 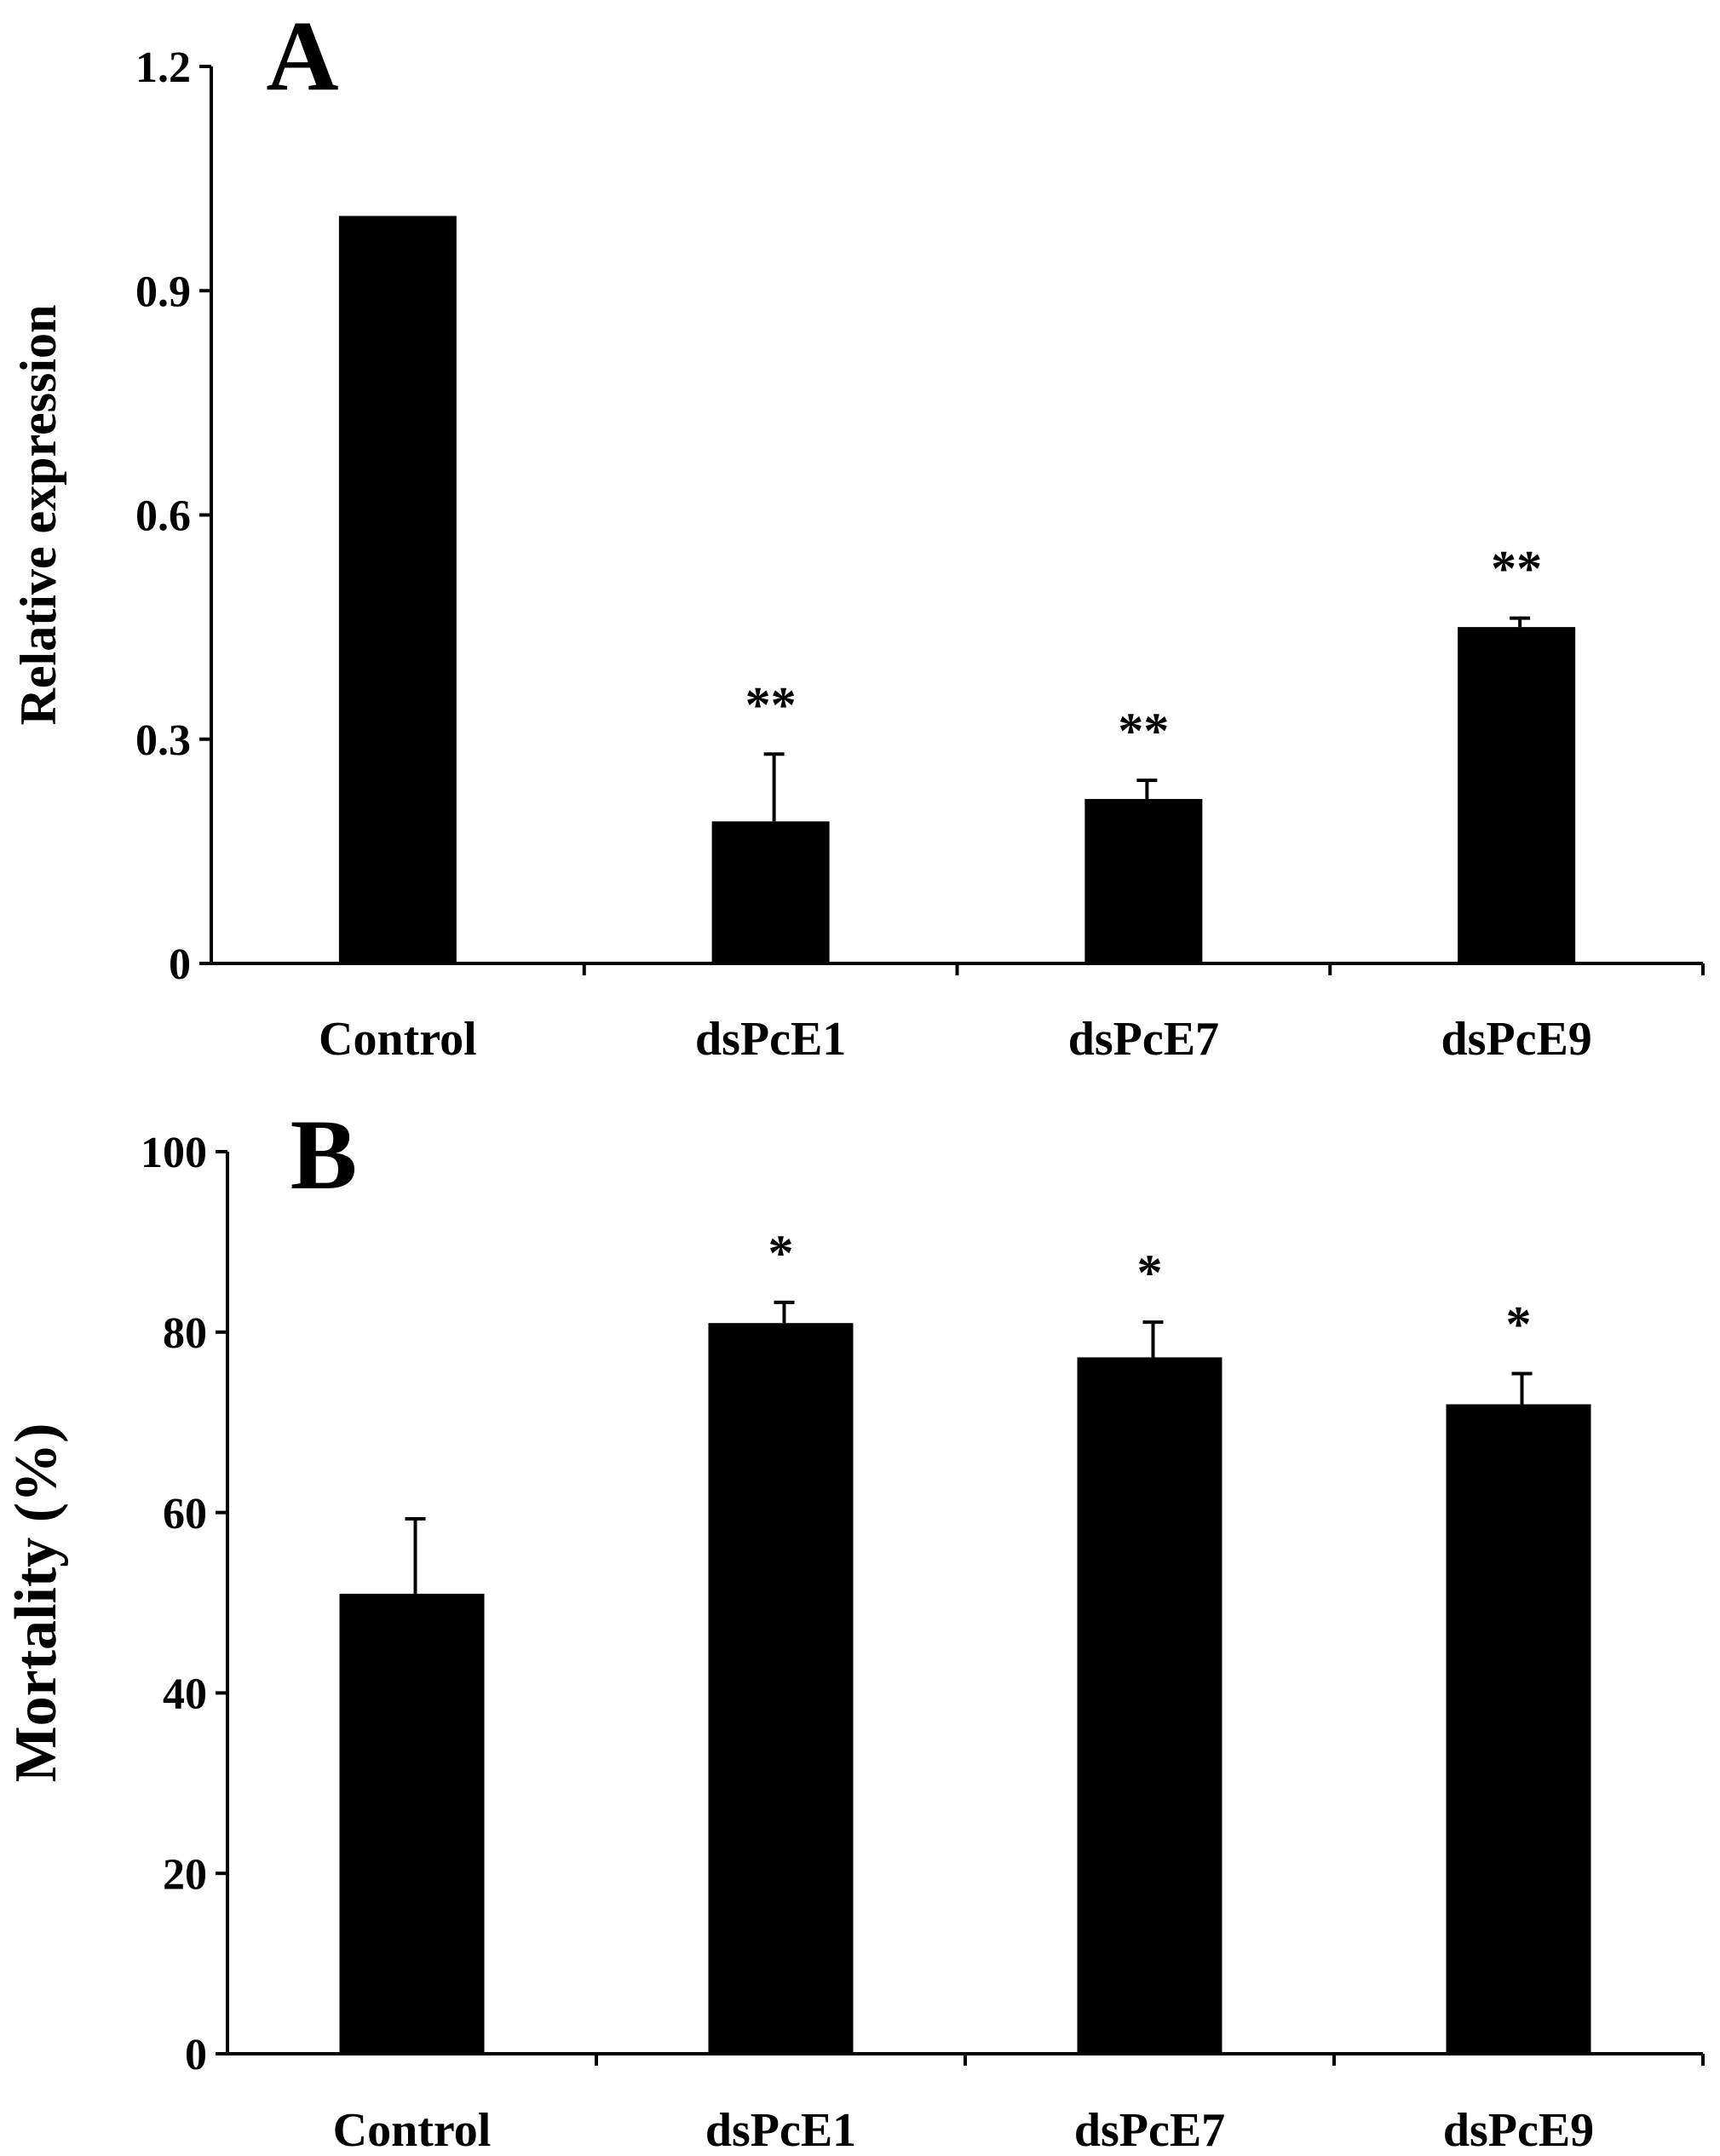 I want to click on y-tick-label: 20, so click(x=185, y=1874).